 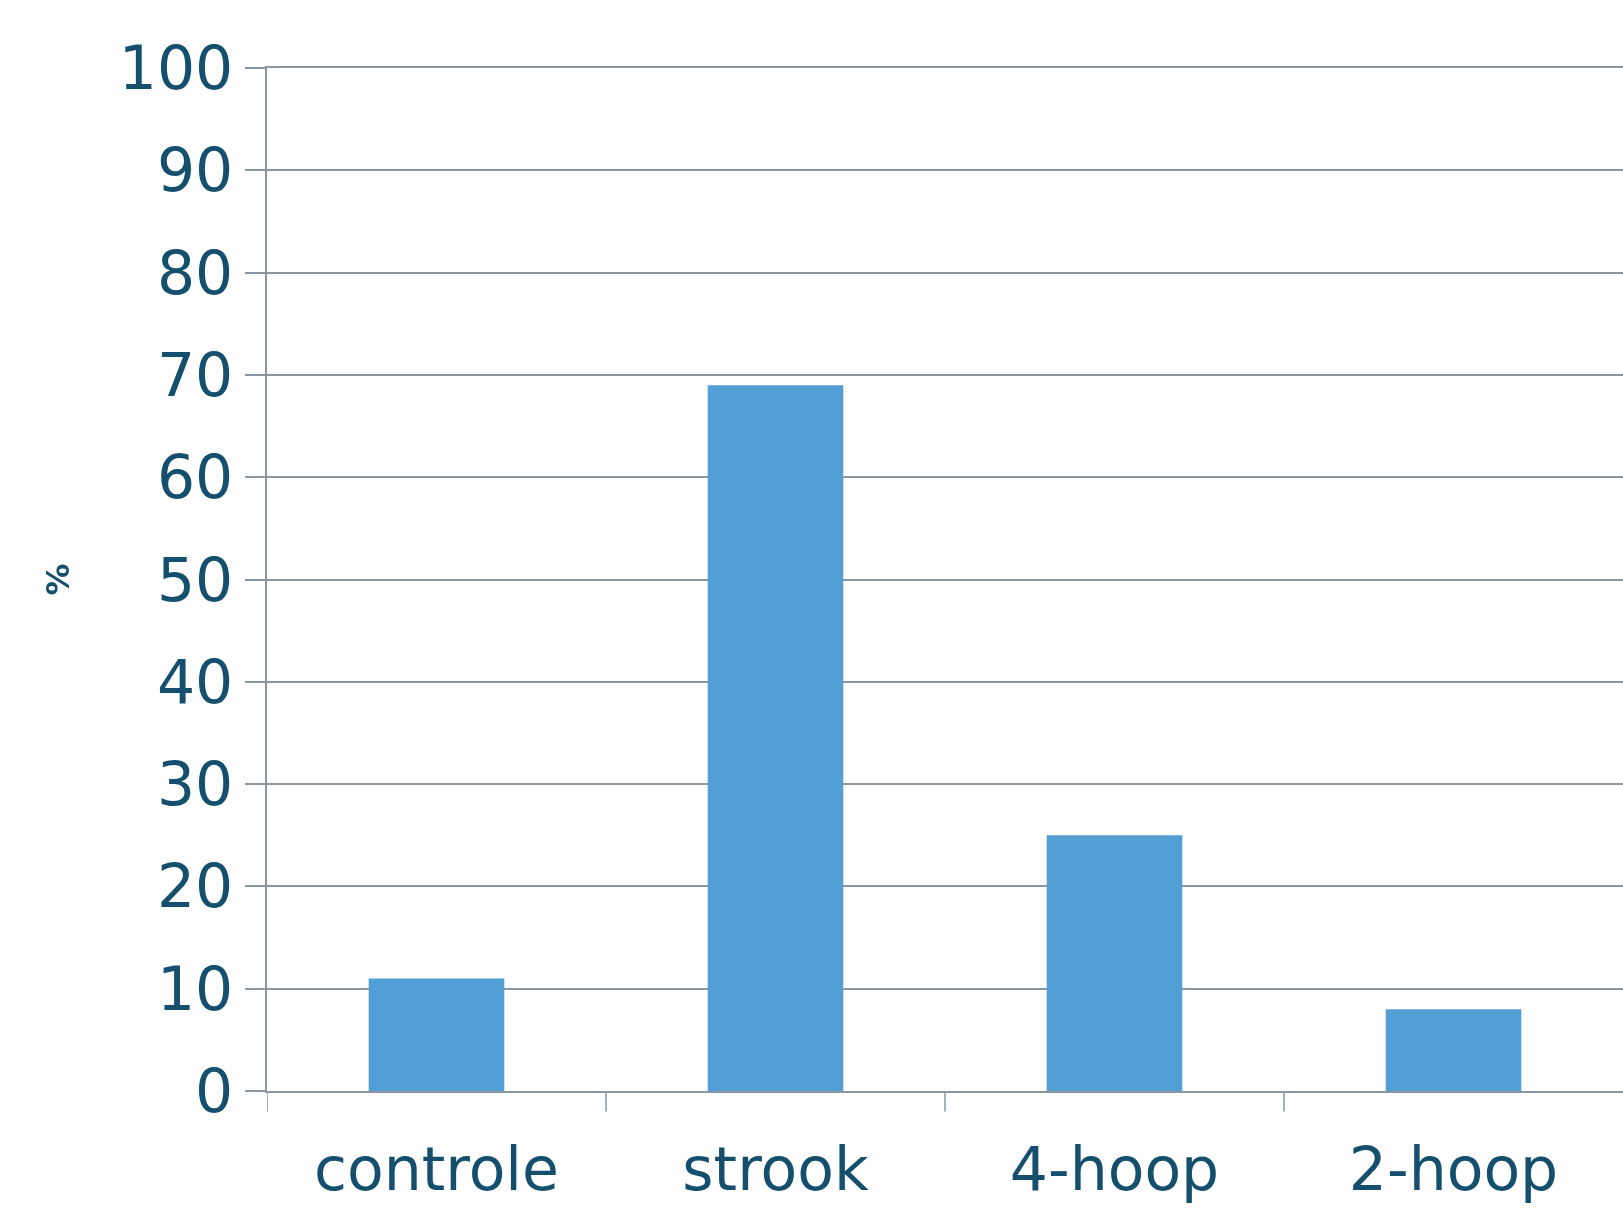 What do you see at coordinates (195, 477) in the screenshot?
I see `y-tick-label: 60` at bounding box center [195, 477].